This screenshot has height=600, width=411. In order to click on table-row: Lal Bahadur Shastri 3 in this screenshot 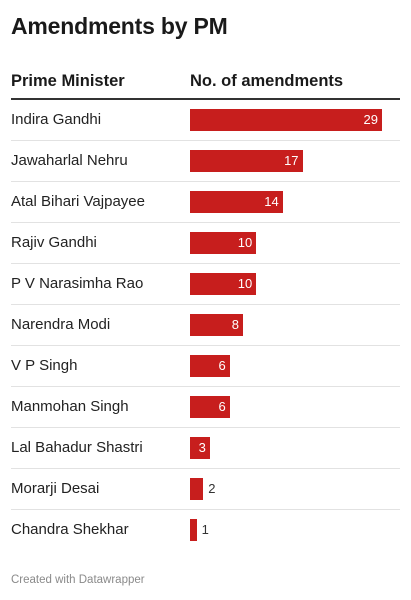, I will do `click(205, 448)`.